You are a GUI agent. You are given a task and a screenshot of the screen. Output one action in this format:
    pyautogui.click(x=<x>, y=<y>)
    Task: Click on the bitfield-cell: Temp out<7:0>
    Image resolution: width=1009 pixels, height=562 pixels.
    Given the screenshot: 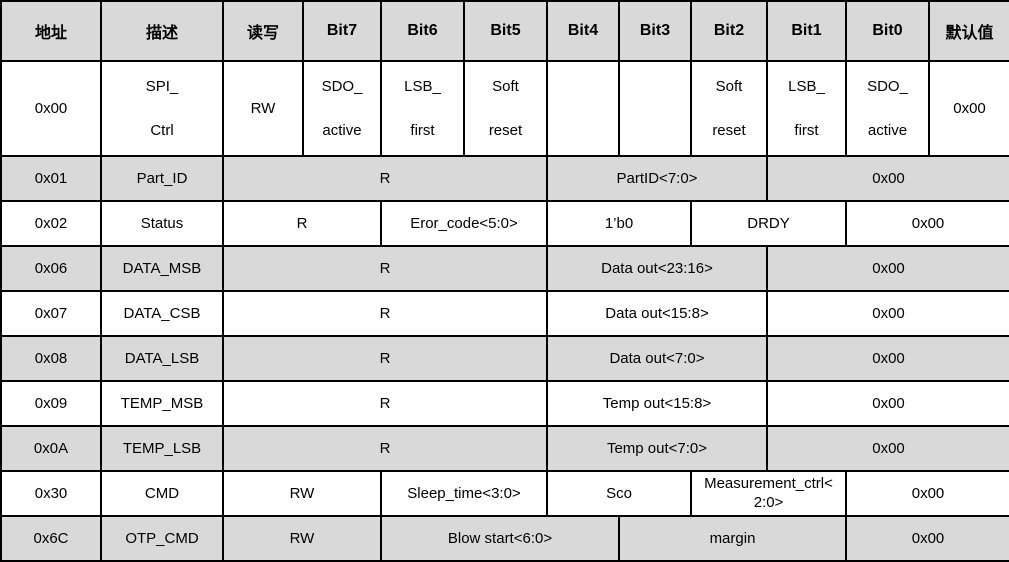 What is the action you would take?
    pyautogui.click(x=657, y=448)
    